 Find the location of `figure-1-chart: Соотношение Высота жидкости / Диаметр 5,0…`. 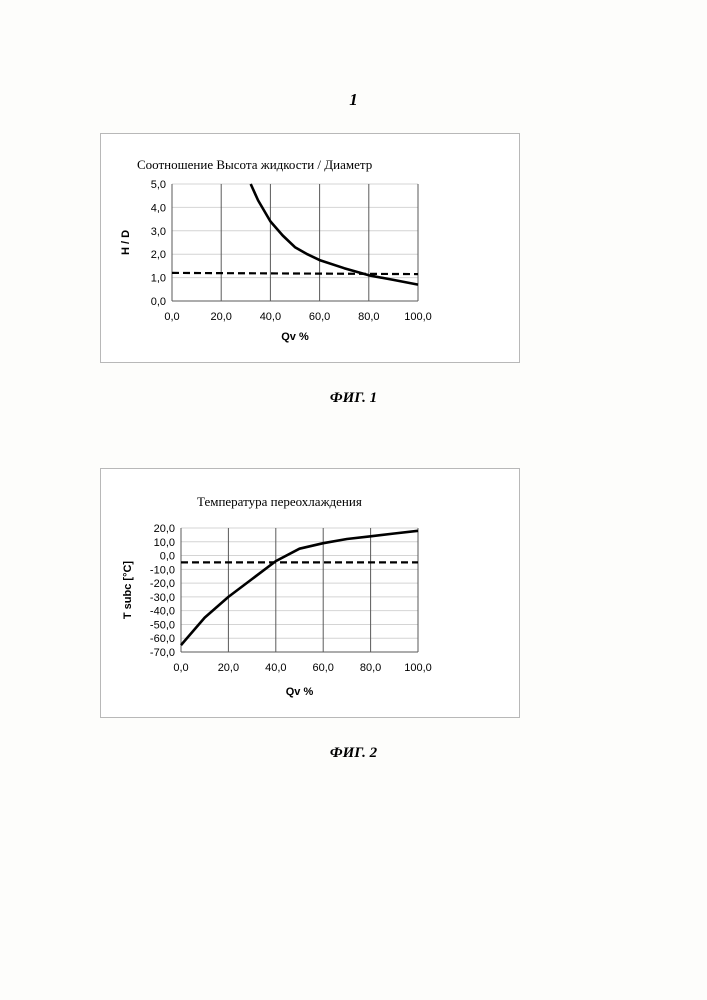

figure-1-chart: Соотношение Высота жидкости / Диаметр 5,0… is located at coordinates (311, 249).